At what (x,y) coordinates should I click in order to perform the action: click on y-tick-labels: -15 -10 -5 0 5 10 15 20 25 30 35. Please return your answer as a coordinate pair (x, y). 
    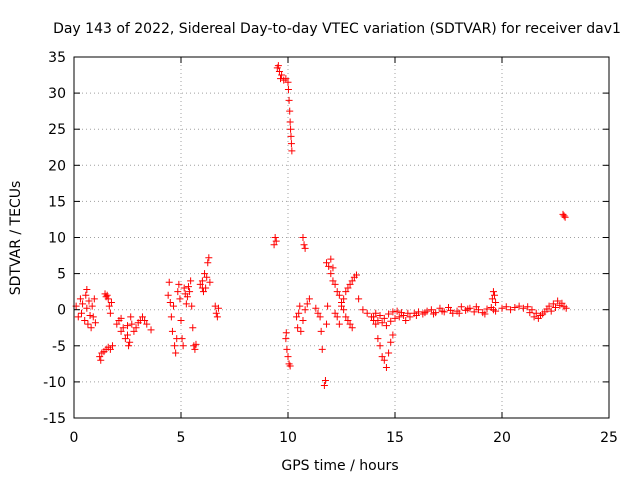
    Looking at the image, I should click on (54, 238).